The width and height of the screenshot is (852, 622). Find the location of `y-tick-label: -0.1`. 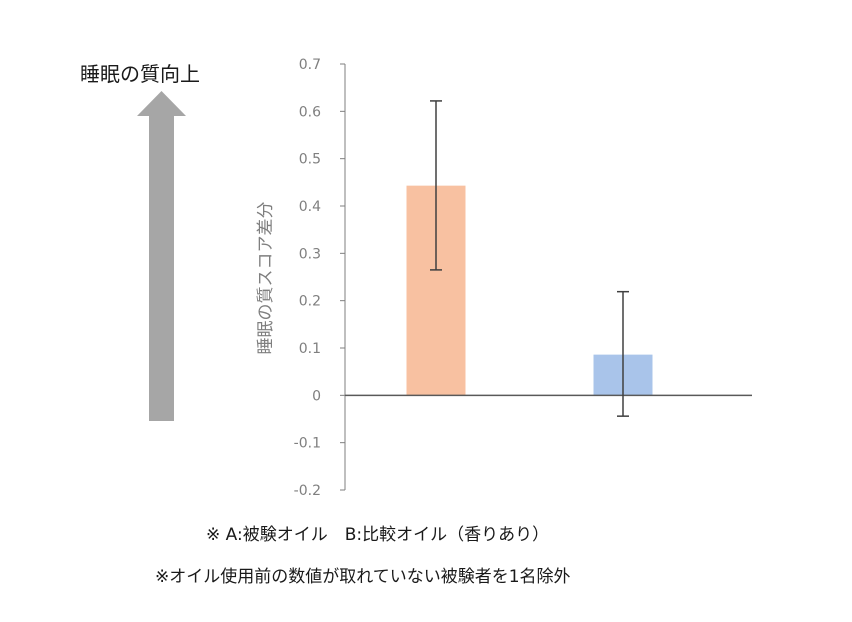

y-tick-label: -0.1 is located at coordinates (307, 444).